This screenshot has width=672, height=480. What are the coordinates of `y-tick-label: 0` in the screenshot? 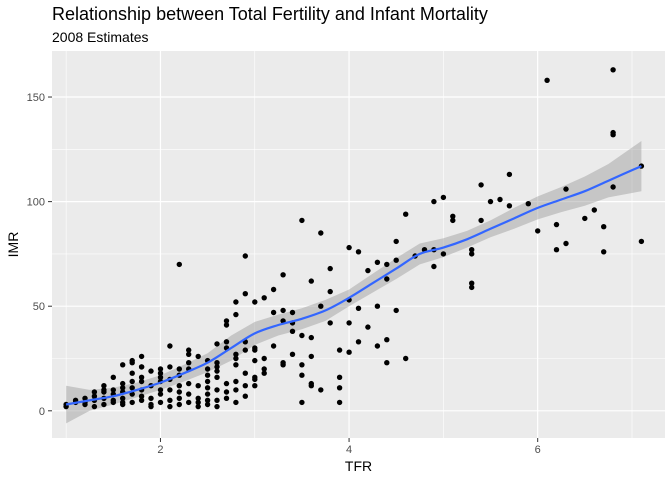 It's located at (42, 412).